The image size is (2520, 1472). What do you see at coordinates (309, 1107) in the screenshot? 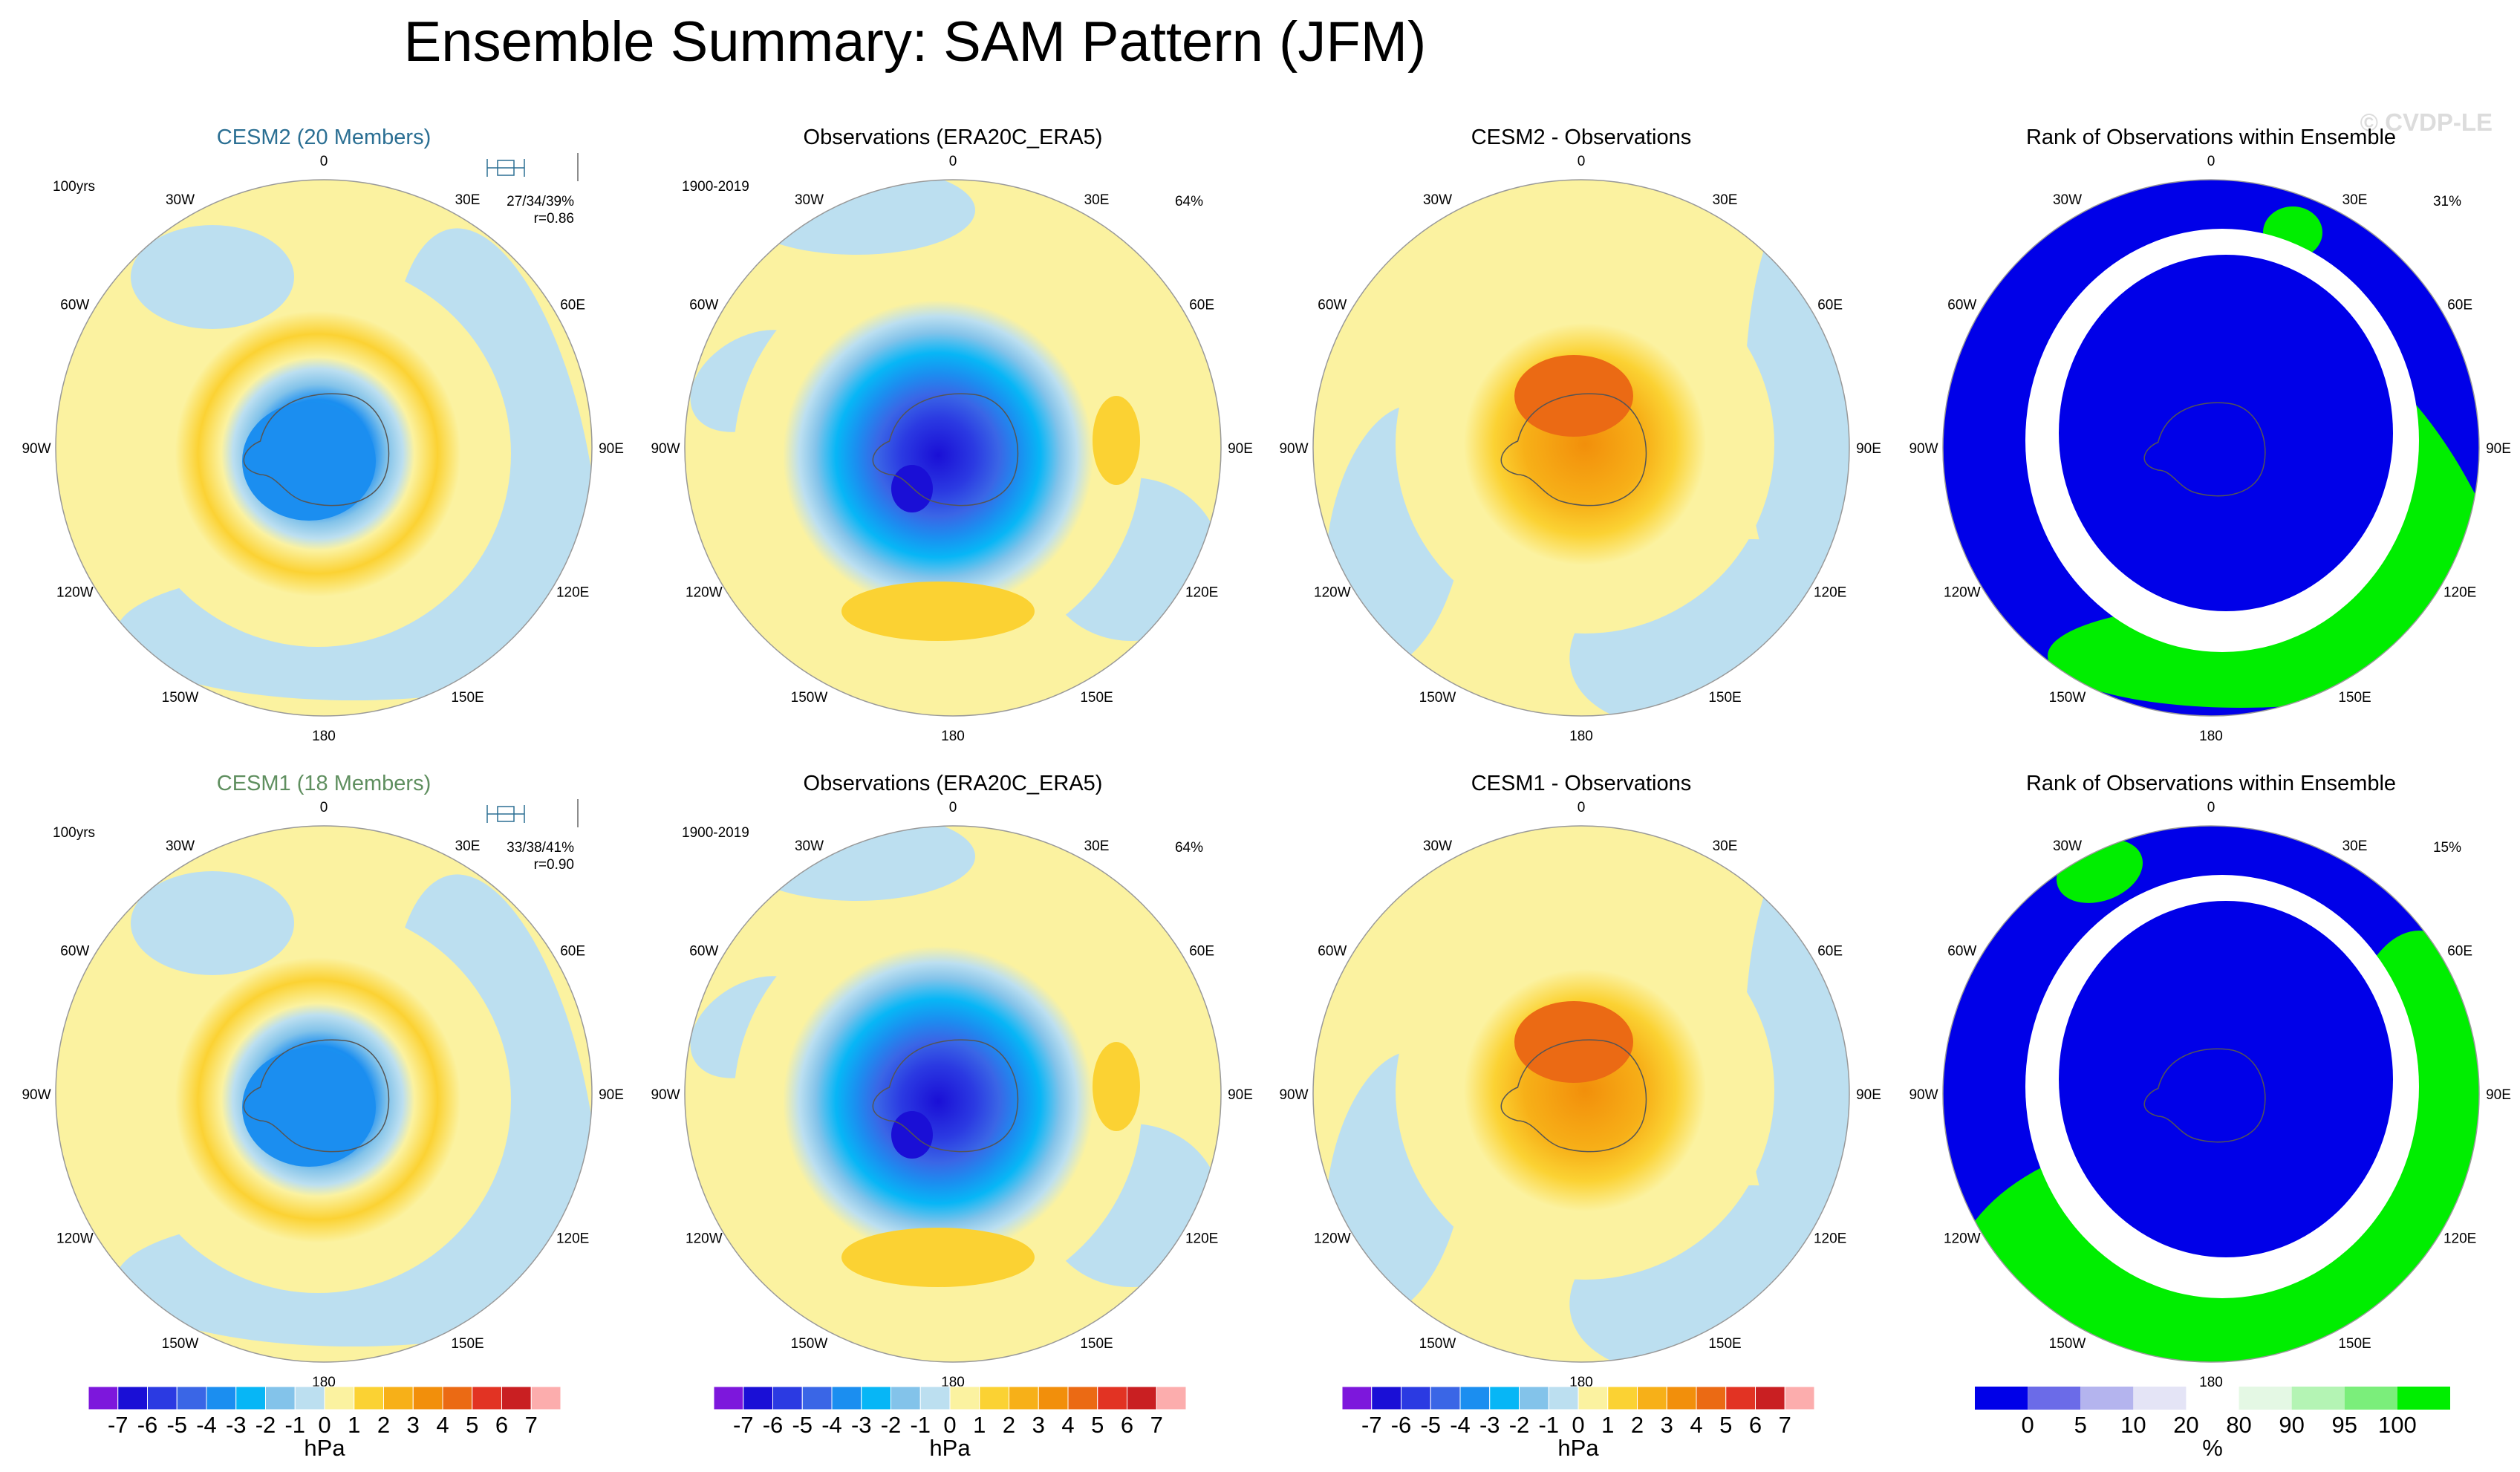
I see `negative-core` at bounding box center [309, 1107].